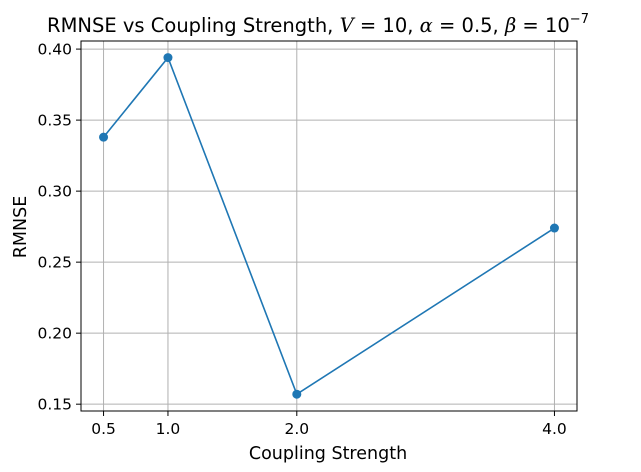 This screenshot has height=472, width=641. Describe the element at coordinates (54, 334) in the screenshot. I see `y-tick-label: 0.20` at that location.